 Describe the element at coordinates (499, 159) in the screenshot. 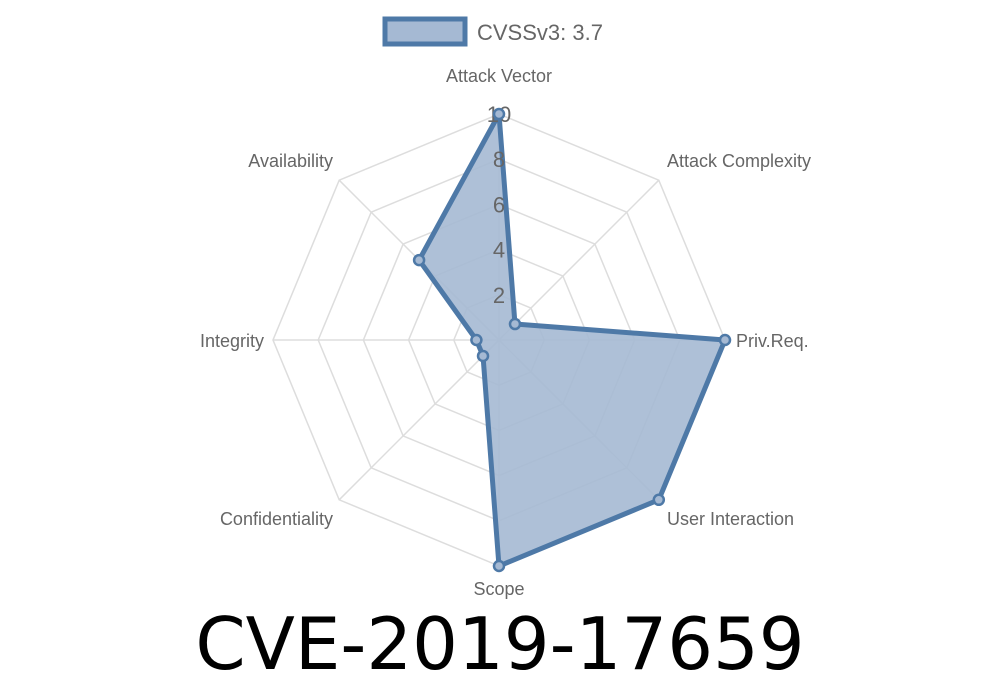

I see `tick-label: 8` at that location.